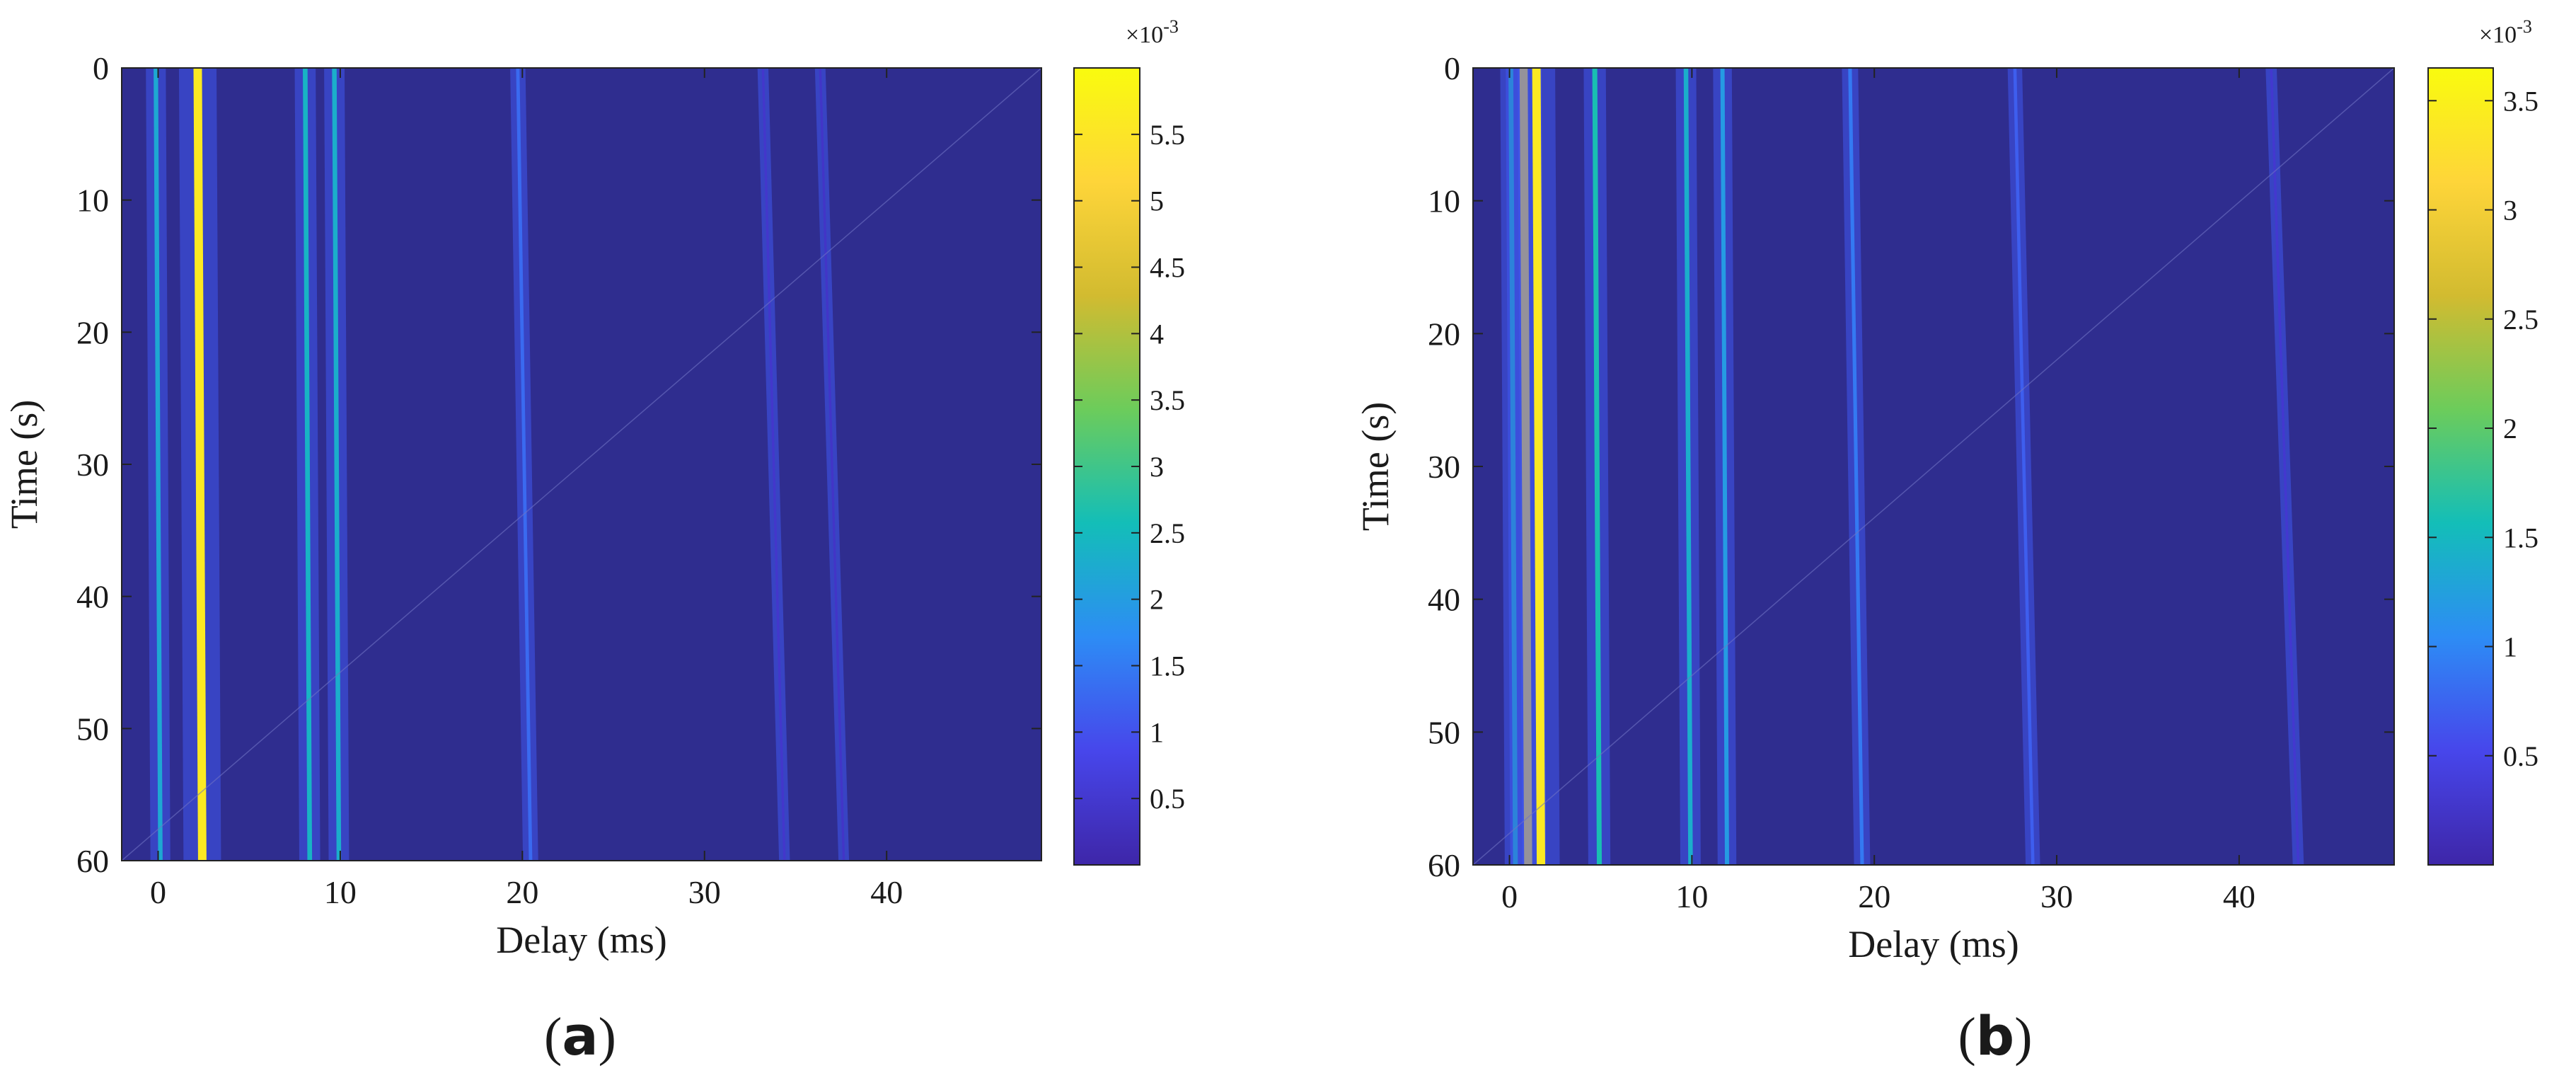 The width and height of the screenshot is (2576, 1073). I want to click on colorbar-tick-label: 4.5, so click(1167, 268).